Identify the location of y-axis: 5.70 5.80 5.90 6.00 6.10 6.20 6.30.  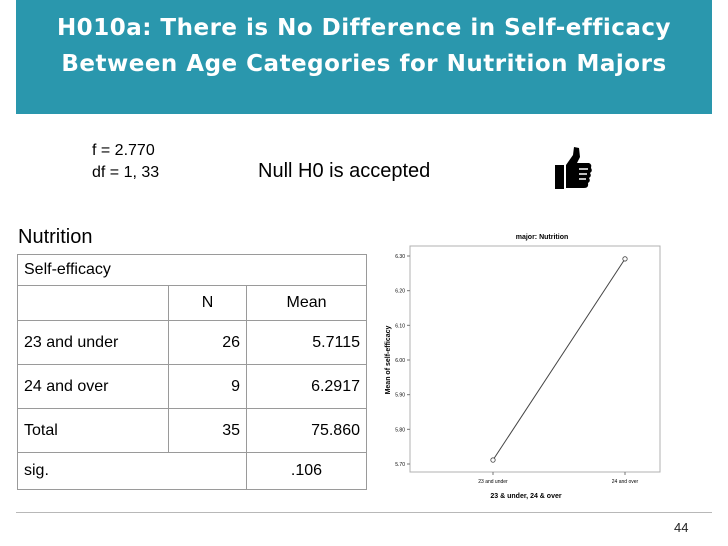
(402, 361).